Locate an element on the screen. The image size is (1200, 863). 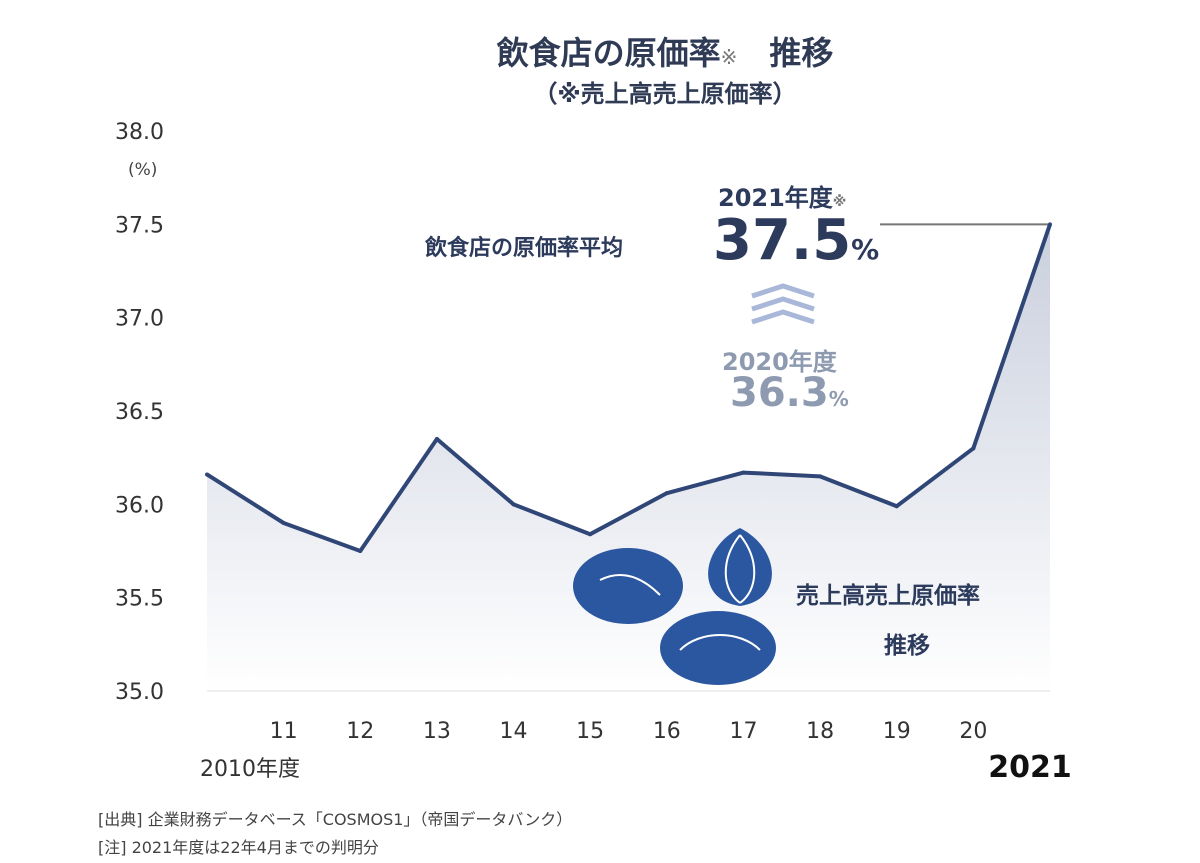
x-tick-label: 15 is located at coordinates (590, 731).